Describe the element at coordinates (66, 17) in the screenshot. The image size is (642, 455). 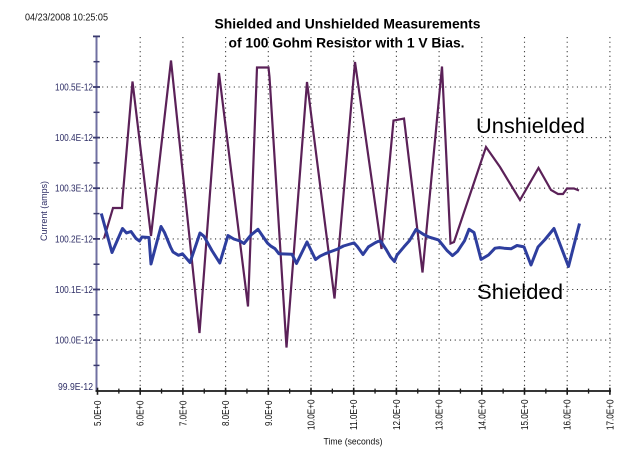
I see `svg-text: 04/23/2008 10:25:05` at that location.